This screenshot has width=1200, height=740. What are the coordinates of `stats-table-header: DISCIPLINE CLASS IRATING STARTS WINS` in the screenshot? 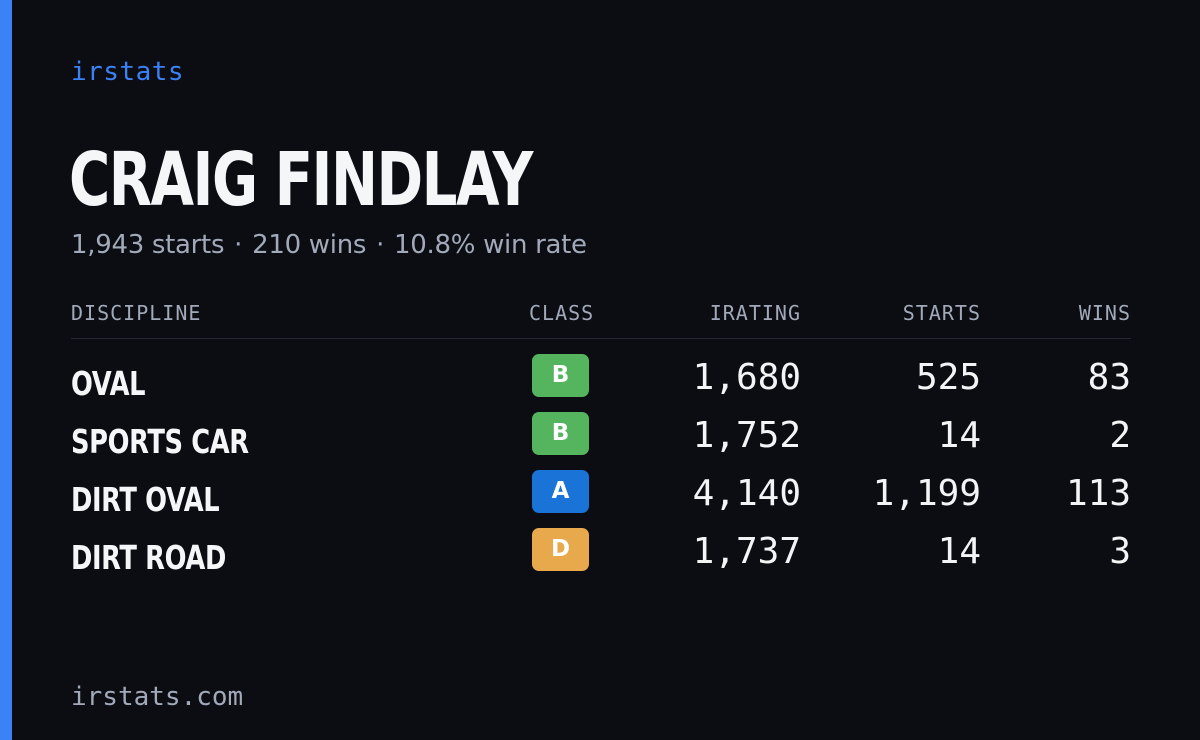 It's located at (601, 319).